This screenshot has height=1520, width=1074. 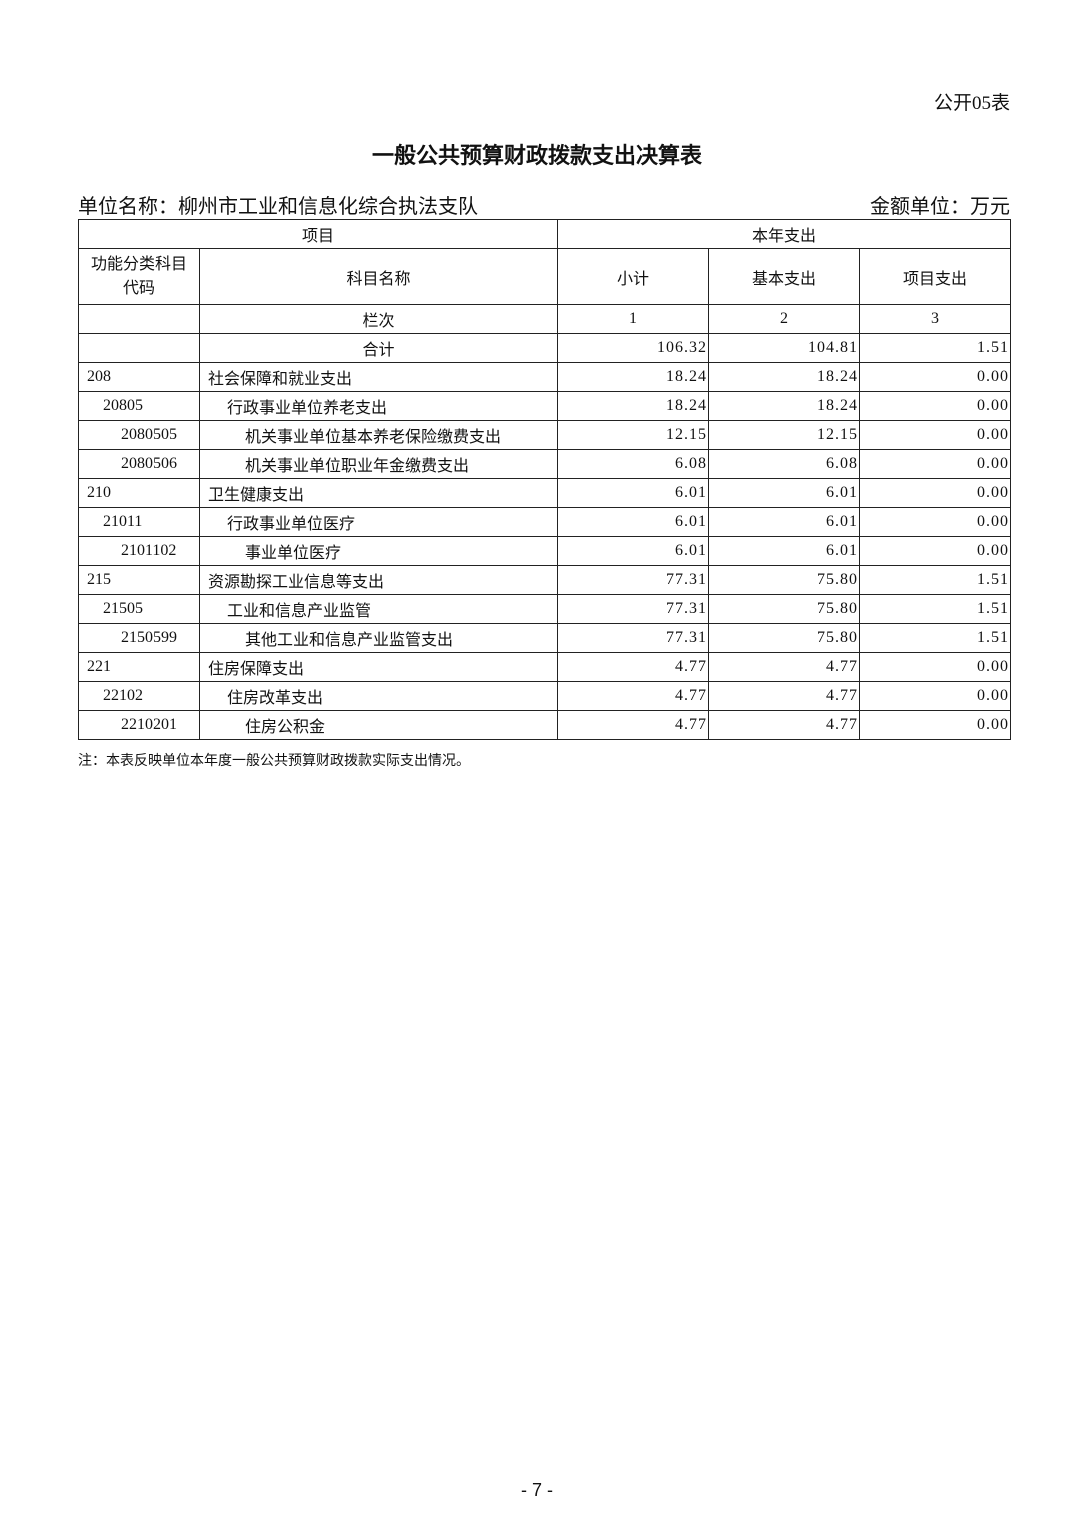 What do you see at coordinates (536, 155) in the screenshot?
I see `title: 一般公共预算财政拨款支出决算表` at bounding box center [536, 155].